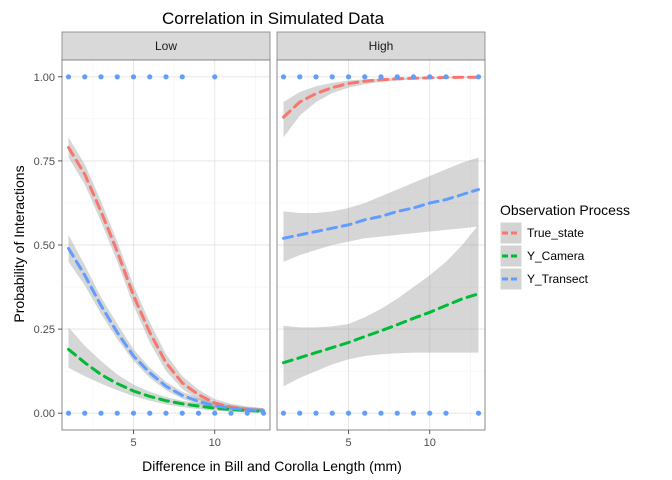  I want to click on chart-title: Correlation in Simulated Data, so click(273, 18).